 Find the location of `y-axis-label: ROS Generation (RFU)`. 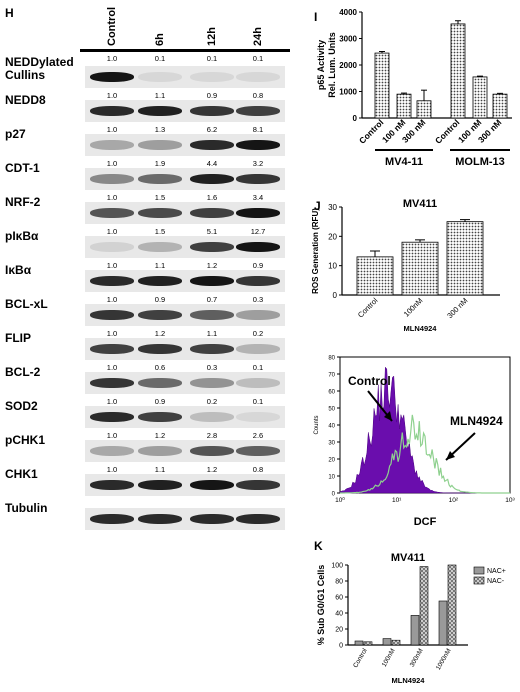

y-axis-label: ROS Generation (RFU) is located at coordinates (315, 251).